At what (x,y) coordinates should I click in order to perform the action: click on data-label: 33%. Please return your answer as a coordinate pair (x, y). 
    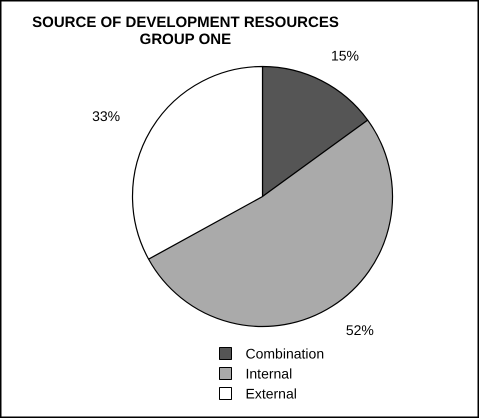
    Looking at the image, I should click on (106, 116).